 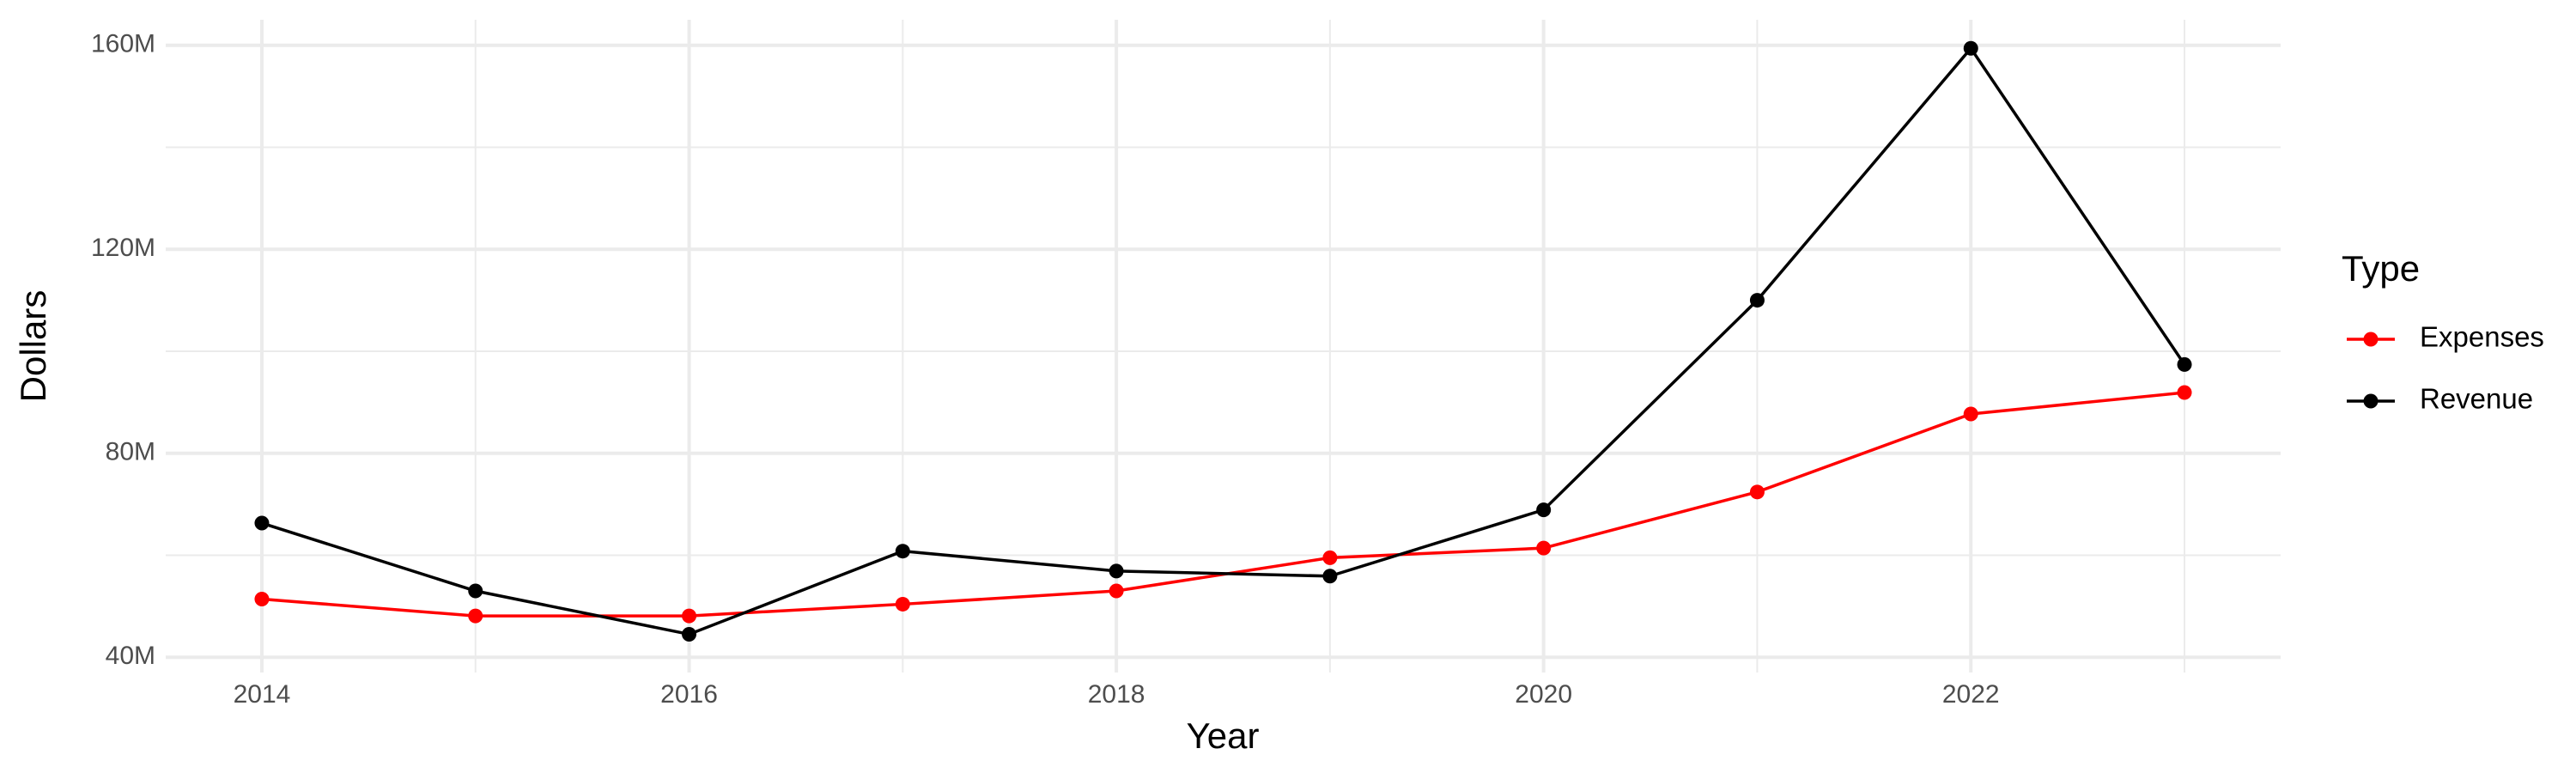 I want to click on y-axis-title: Dollars, so click(x=33, y=346).